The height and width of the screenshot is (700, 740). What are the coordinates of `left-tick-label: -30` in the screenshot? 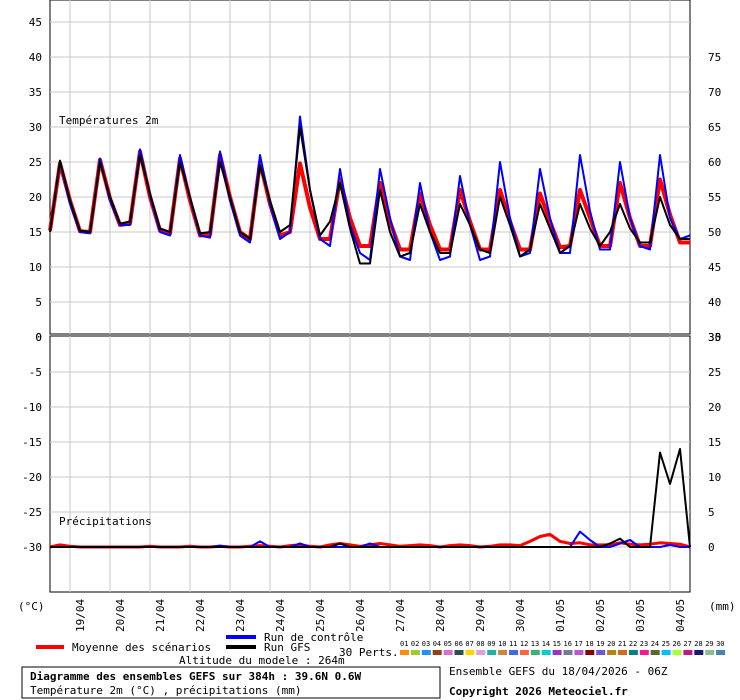 It's located at (32, 547).